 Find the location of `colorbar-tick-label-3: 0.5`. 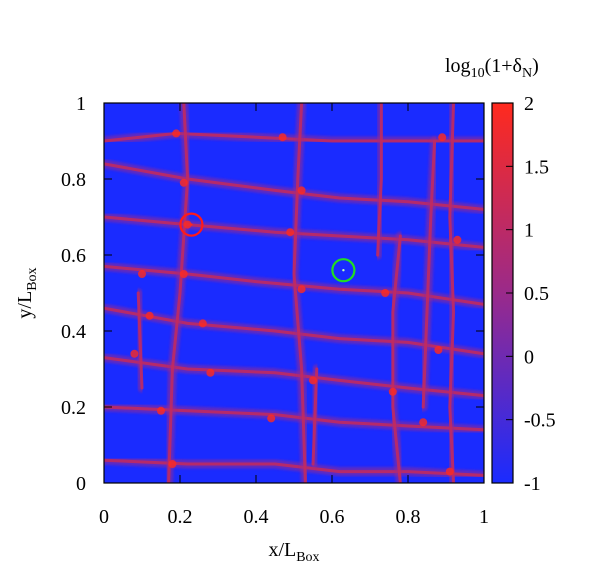

colorbar-tick-label-3: 0.5 is located at coordinates (536, 294).